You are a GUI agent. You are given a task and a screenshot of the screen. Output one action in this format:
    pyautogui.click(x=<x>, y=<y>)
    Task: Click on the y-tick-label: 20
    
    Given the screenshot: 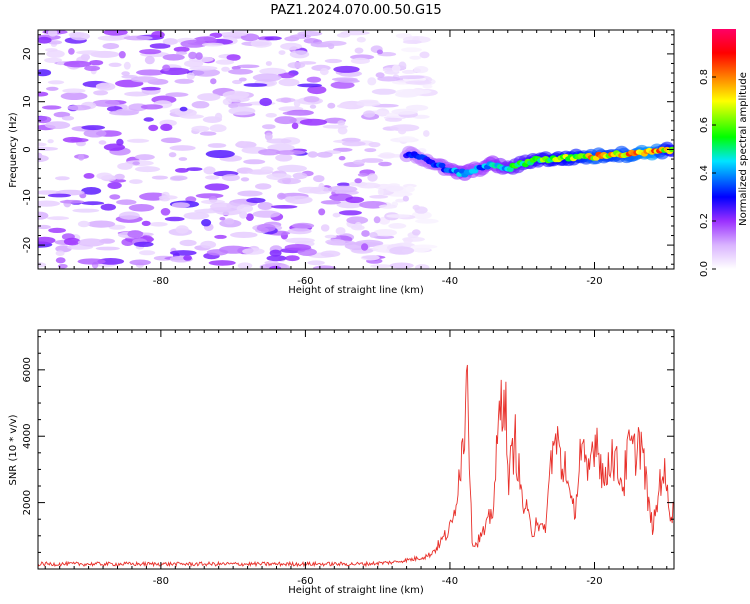 What is the action you would take?
    pyautogui.click(x=27, y=54)
    